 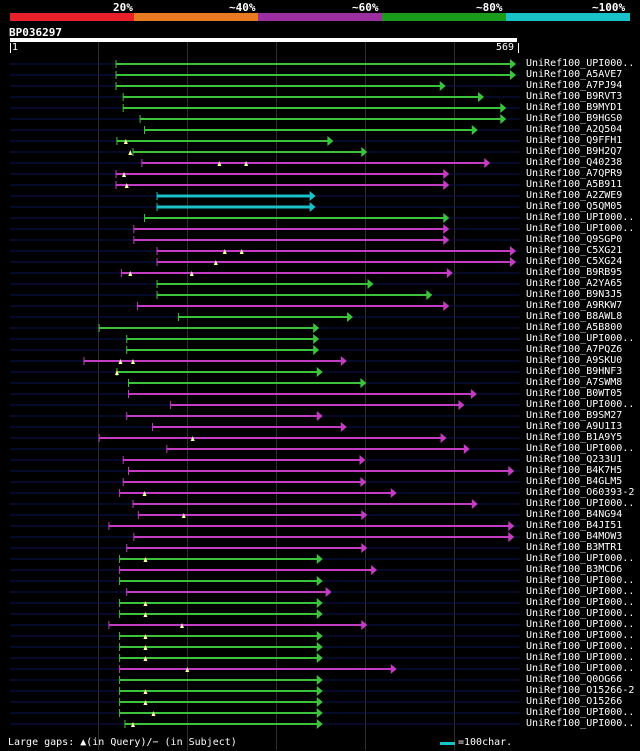 I want to click on hit-label: UniRef100_Q233U1, so click(x=574, y=459).